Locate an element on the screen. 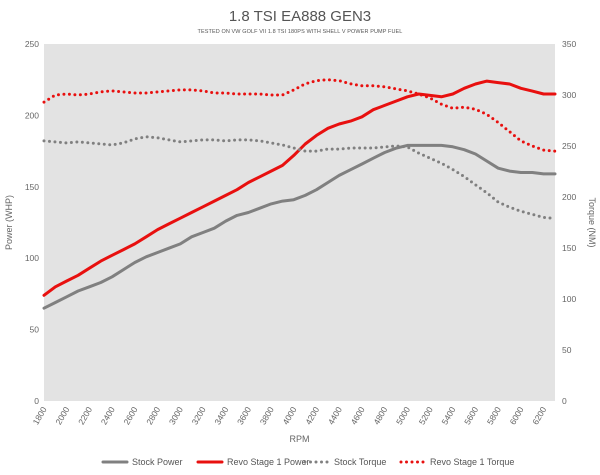 The width and height of the screenshot is (600, 475). left-tick-label: 100 is located at coordinates (32, 258).